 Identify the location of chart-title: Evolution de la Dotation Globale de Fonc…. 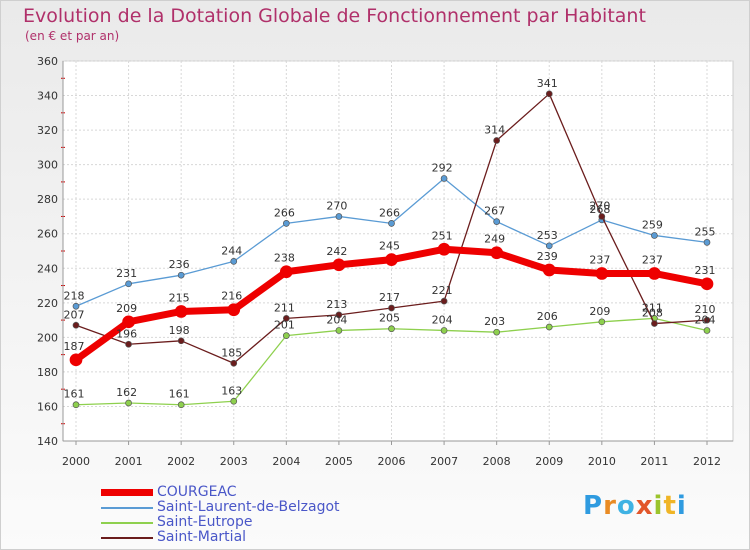
(334, 16).